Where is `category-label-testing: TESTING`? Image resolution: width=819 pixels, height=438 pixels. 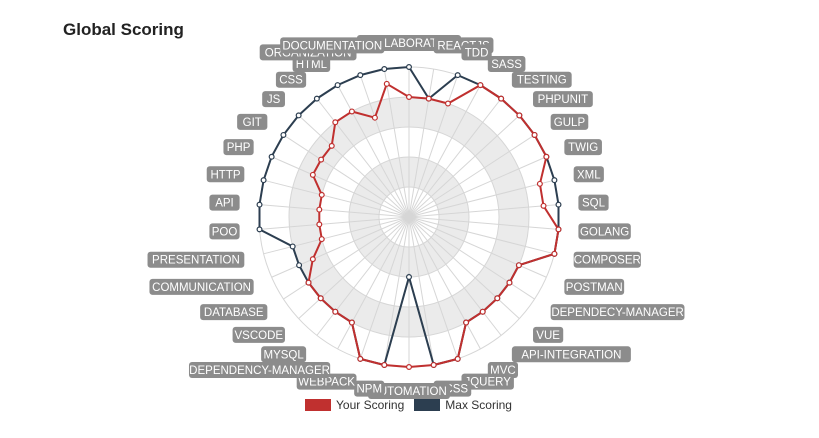
category-label-testing: TESTING is located at coordinates (541, 79).